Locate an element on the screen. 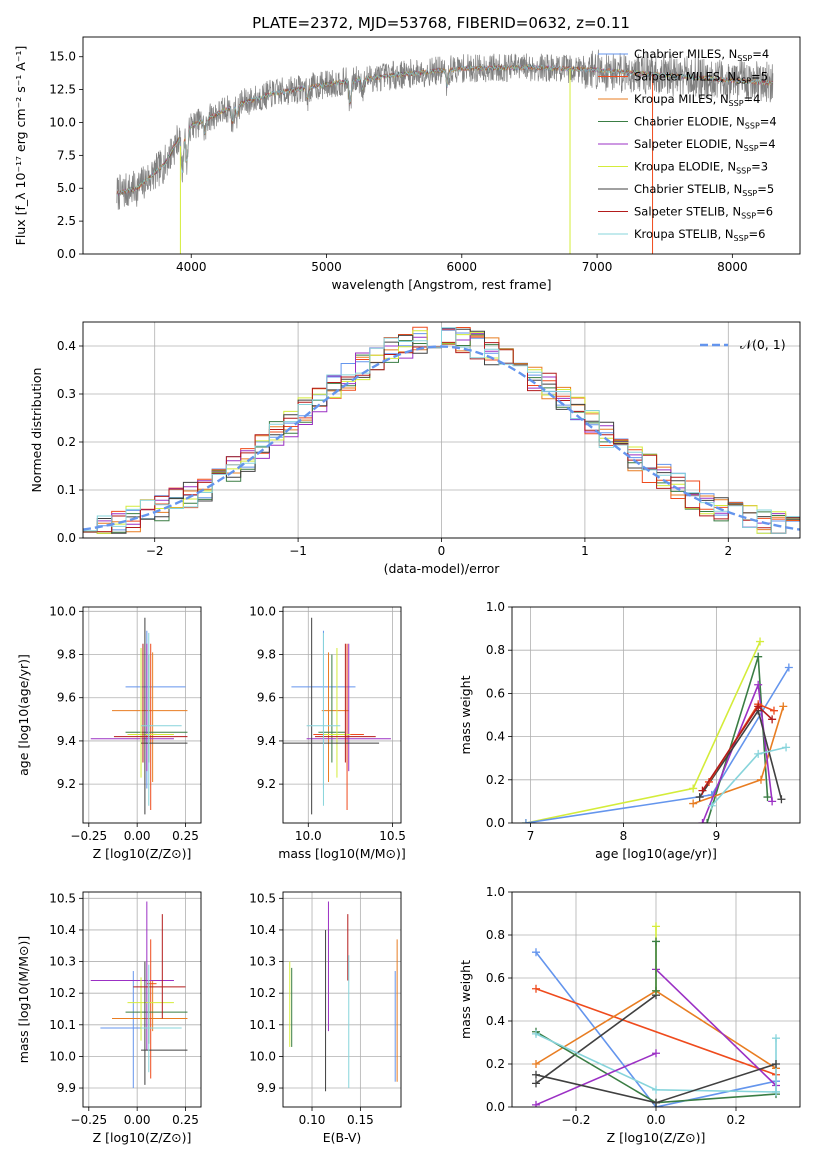 The height and width of the screenshot is (1170, 819). tick-label-x: 0 is located at coordinates (442, 551).